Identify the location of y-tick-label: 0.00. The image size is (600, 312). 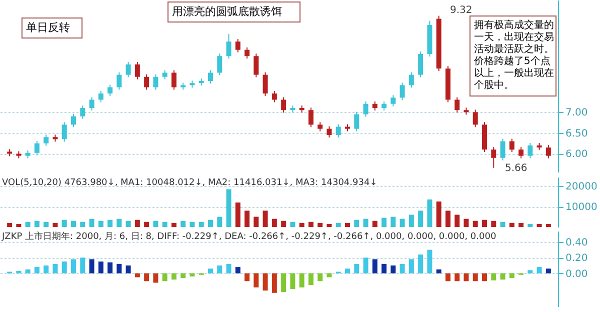
(577, 274).